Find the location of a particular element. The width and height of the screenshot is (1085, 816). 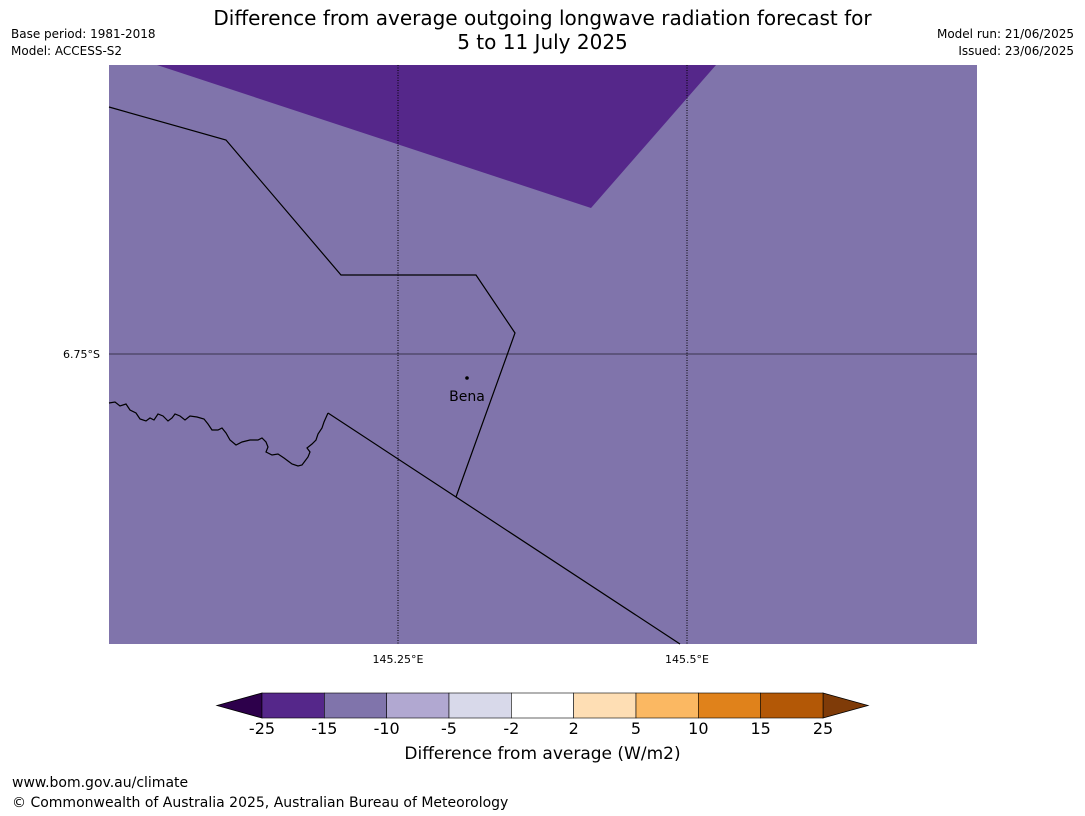

model-run-text: Model run: 21/06/2025 is located at coordinates (1005, 34).